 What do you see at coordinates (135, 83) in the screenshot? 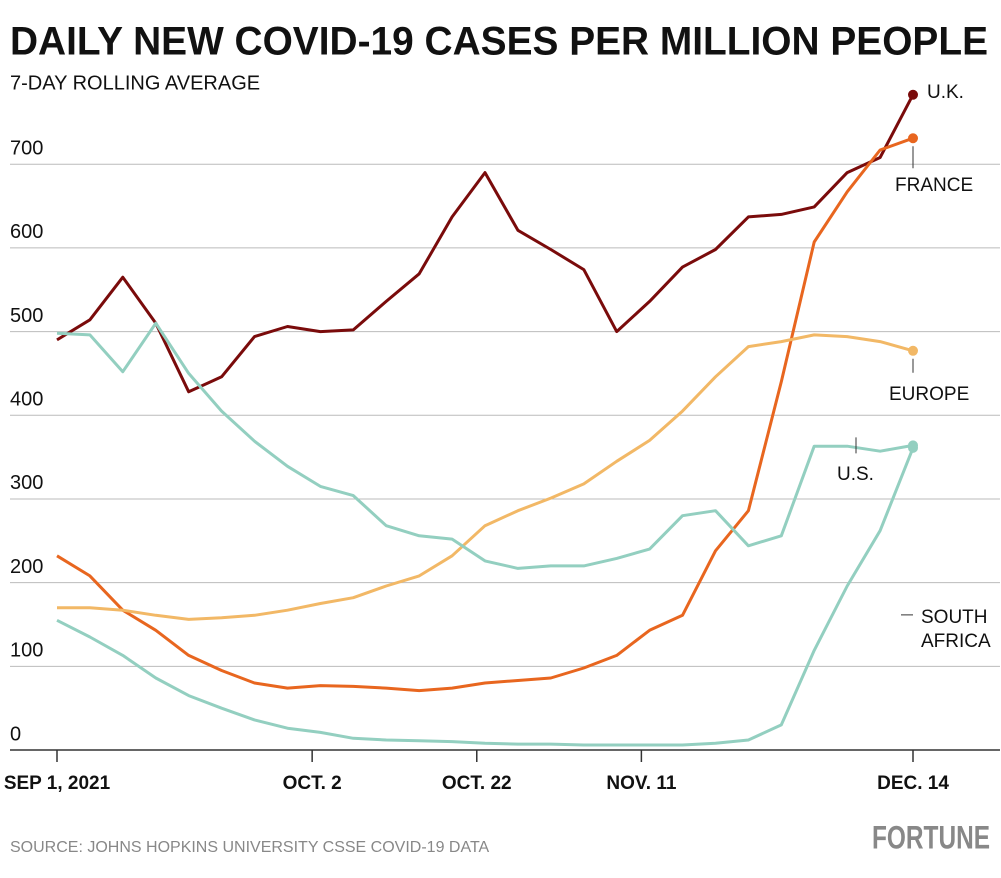
I see `subtitle: 7-DAY ROLLING AVERAGE` at bounding box center [135, 83].